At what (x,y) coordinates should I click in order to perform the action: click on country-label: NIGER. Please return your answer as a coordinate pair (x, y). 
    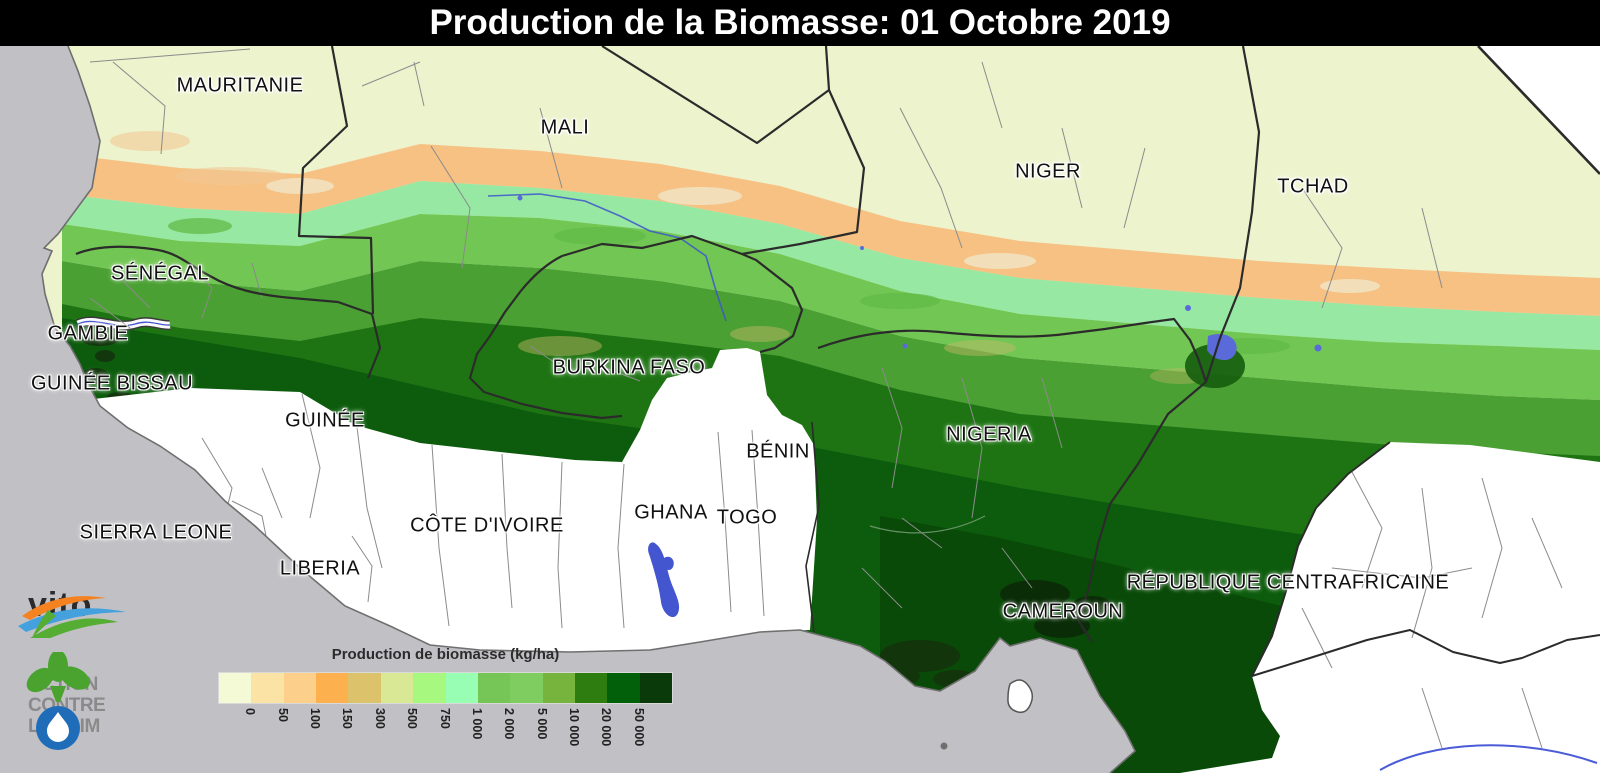
    Looking at the image, I should click on (1048, 171).